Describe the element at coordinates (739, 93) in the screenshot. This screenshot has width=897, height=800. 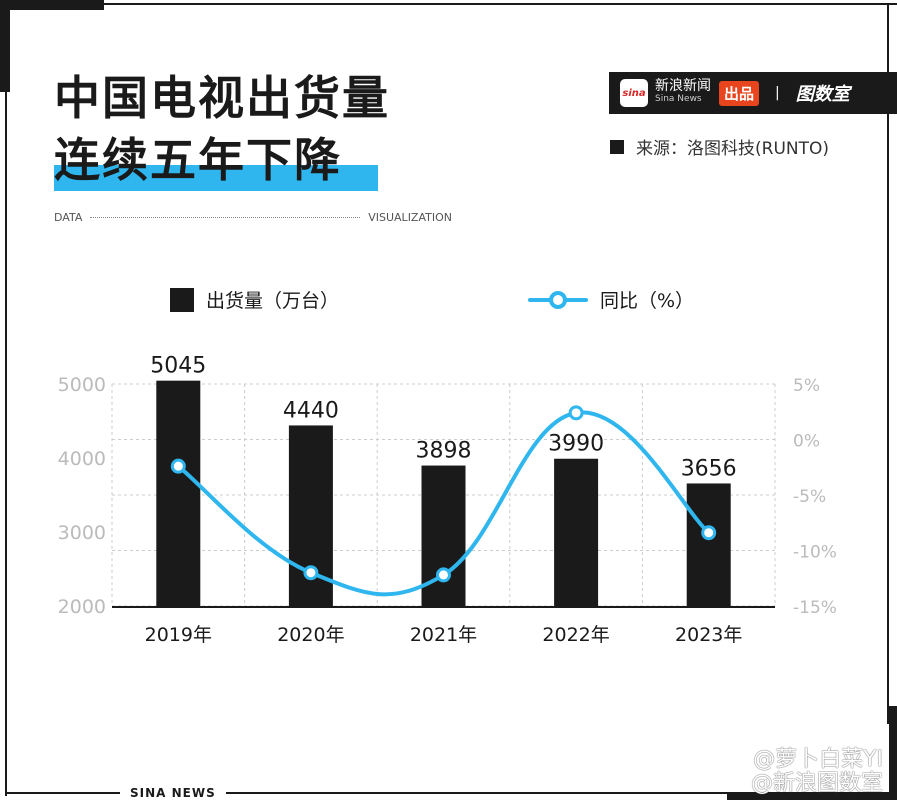
I see `produced-badge: 出品` at that location.